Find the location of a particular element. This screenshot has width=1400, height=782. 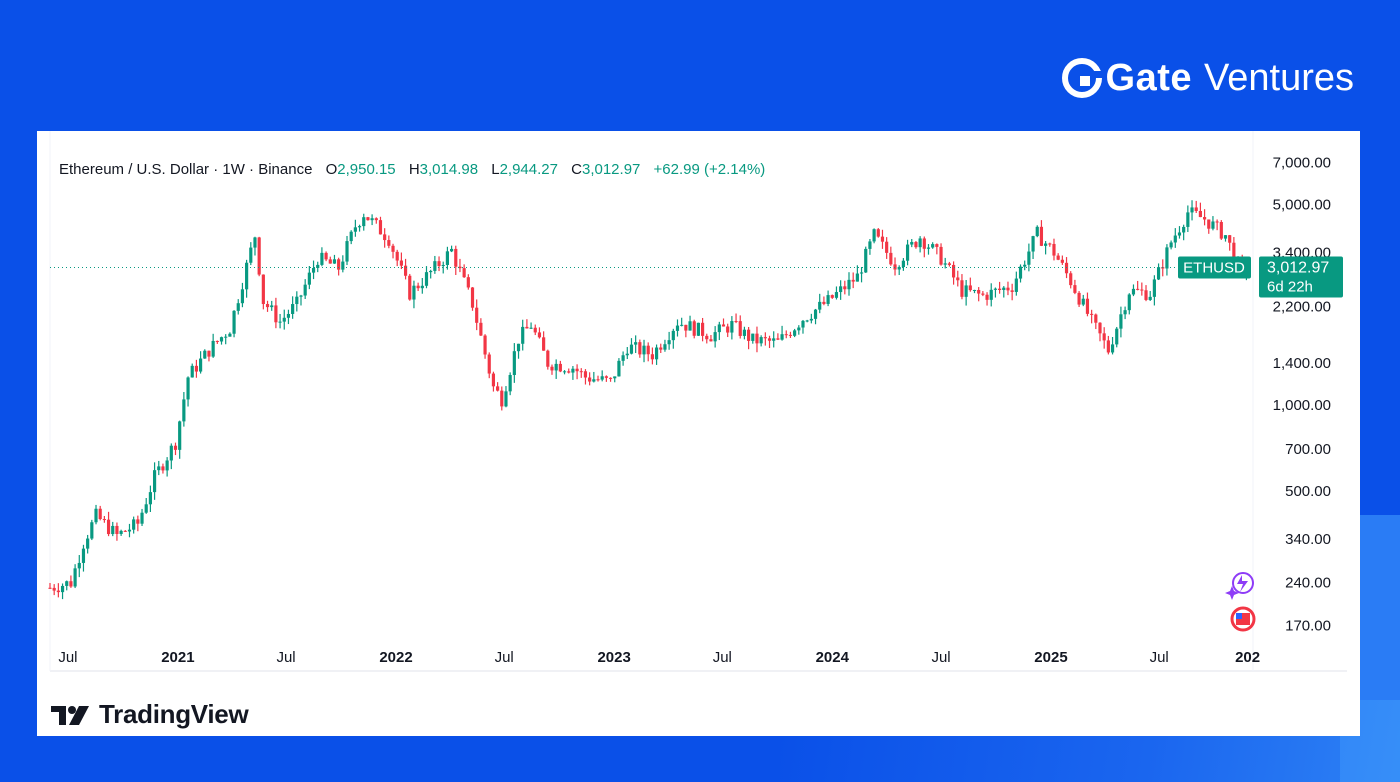

x-tick-label: 2025 is located at coordinates (1050, 657).